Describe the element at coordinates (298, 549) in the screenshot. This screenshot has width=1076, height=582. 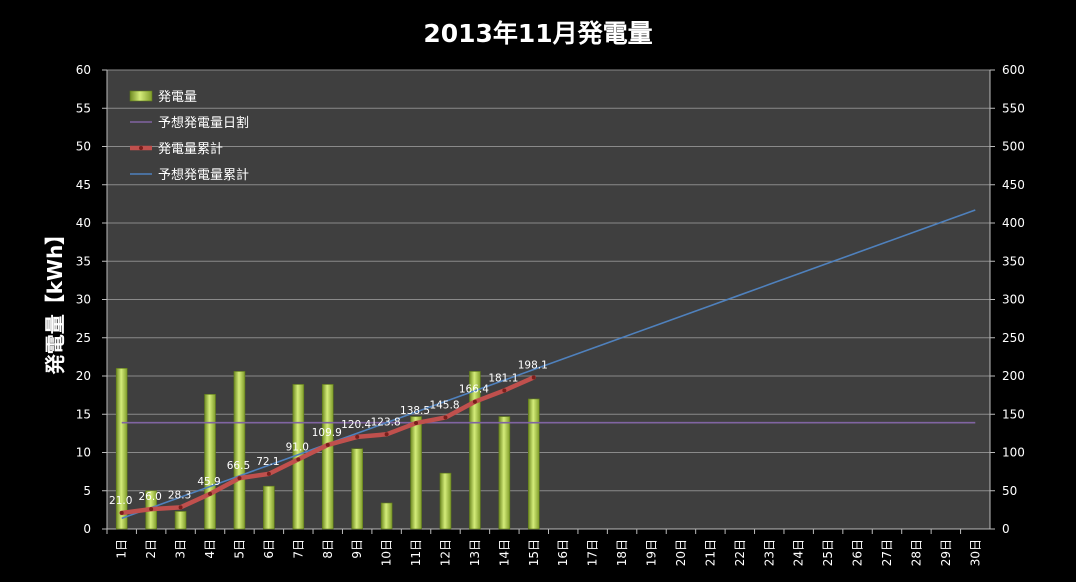
I see `x-tick-label: 7日` at that location.